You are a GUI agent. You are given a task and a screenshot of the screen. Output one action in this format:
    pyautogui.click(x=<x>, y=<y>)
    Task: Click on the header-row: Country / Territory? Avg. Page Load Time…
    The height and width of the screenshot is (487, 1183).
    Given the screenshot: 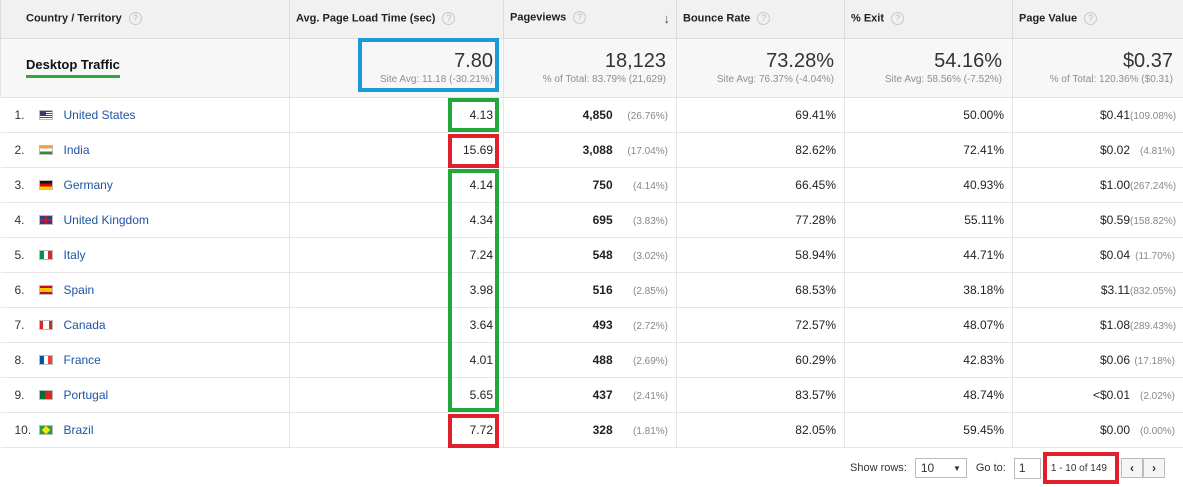 What is the action you would take?
    pyautogui.click(x=591, y=19)
    